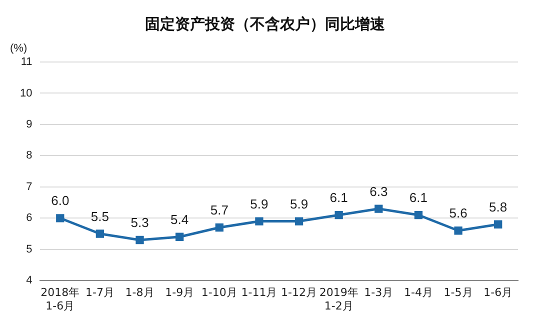 Image resolution: width=538 pixels, height=327 pixels. Describe the element at coordinates (60, 299) in the screenshot. I see `x-tick-label: 2018年 1-6月` at that location.